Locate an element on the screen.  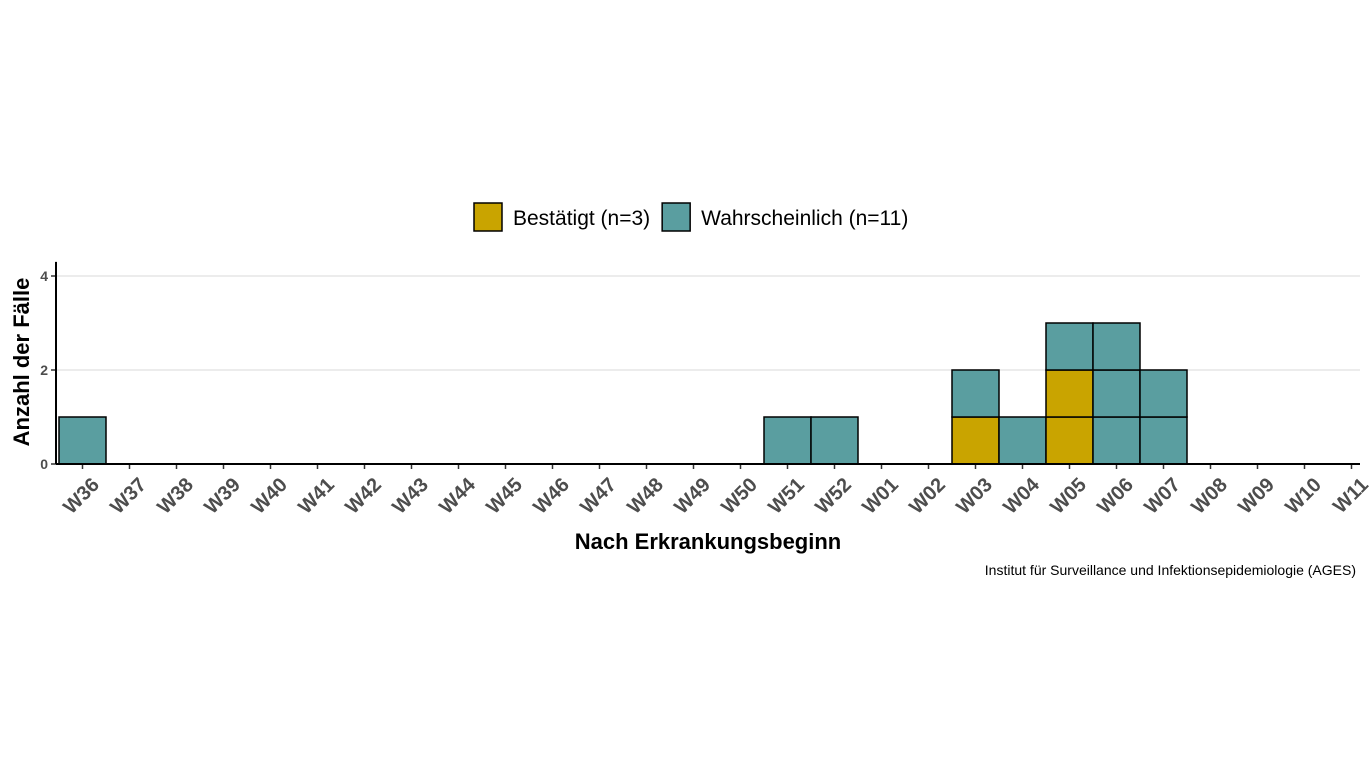
x-tick-label: W01 is located at coordinates (880, 496).